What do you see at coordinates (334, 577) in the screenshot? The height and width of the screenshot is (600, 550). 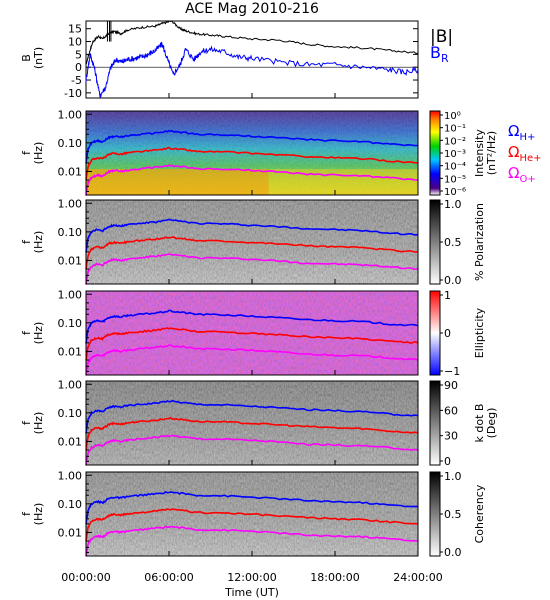 I see `x-tick-label: 18:00:00` at bounding box center [334, 577].